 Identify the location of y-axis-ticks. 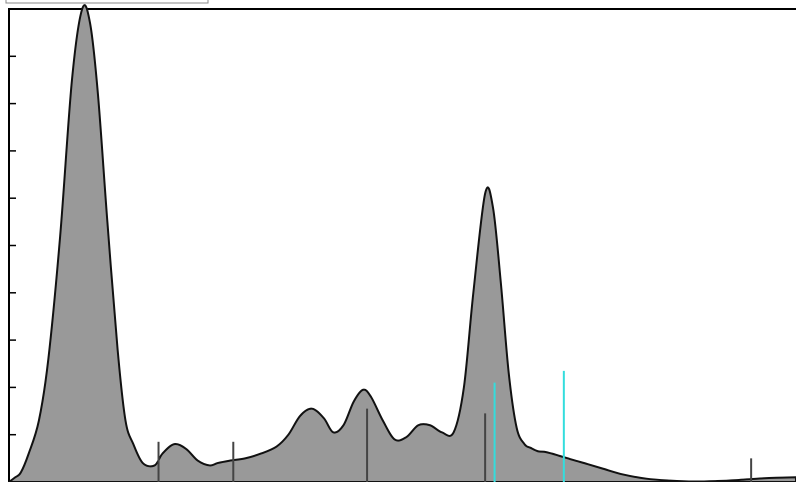
(12, 245).